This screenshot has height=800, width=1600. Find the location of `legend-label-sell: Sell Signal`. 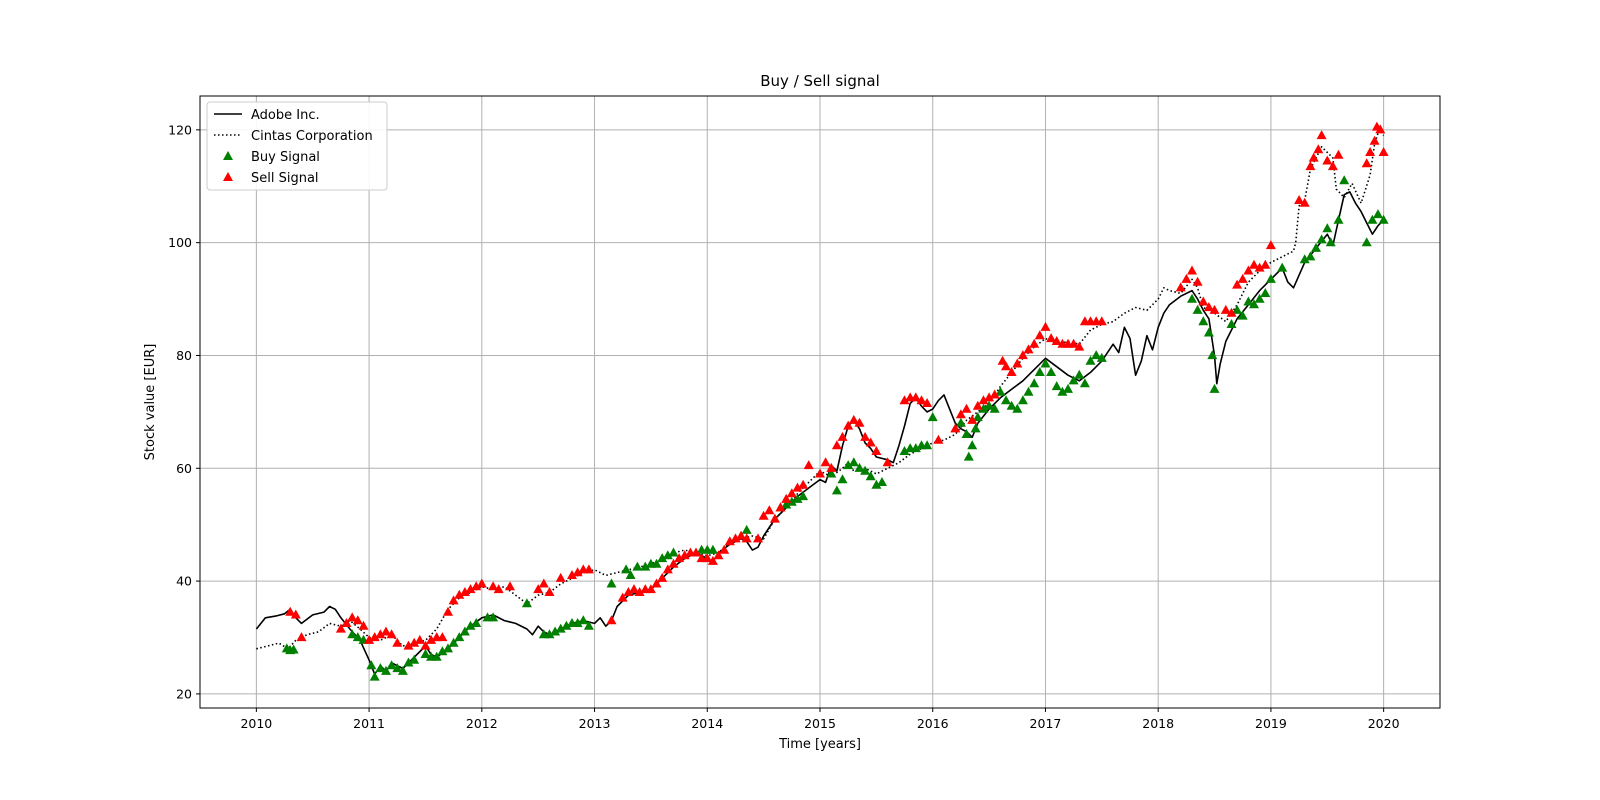

legend-label-sell: Sell Signal is located at coordinates (285, 178).